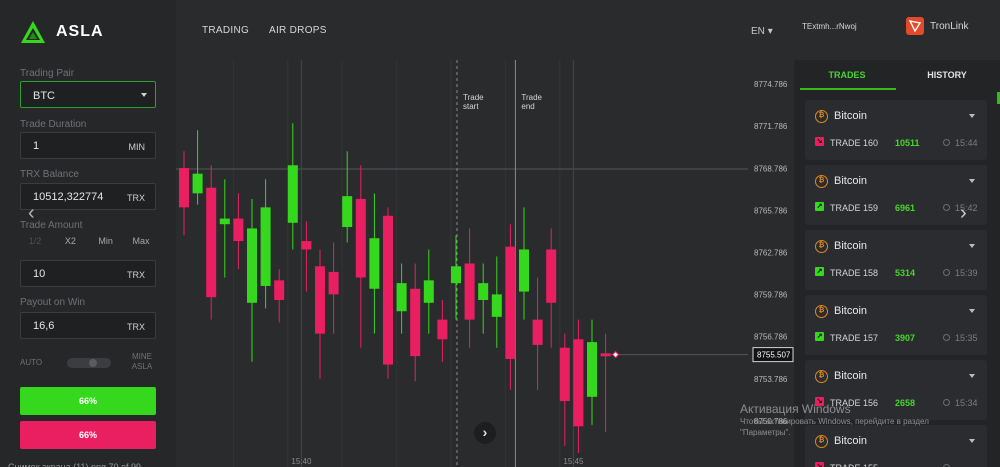 Image resolution: width=1000 pixels, height=467 pixels. I want to click on tab-history: HISTORY, so click(947, 75).